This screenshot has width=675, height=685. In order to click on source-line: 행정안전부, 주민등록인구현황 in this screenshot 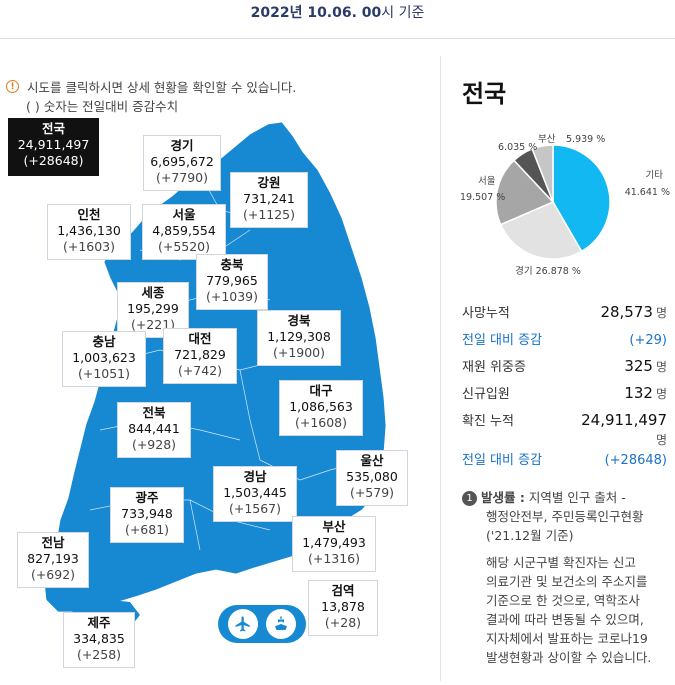, I will do `click(565, 516)`.